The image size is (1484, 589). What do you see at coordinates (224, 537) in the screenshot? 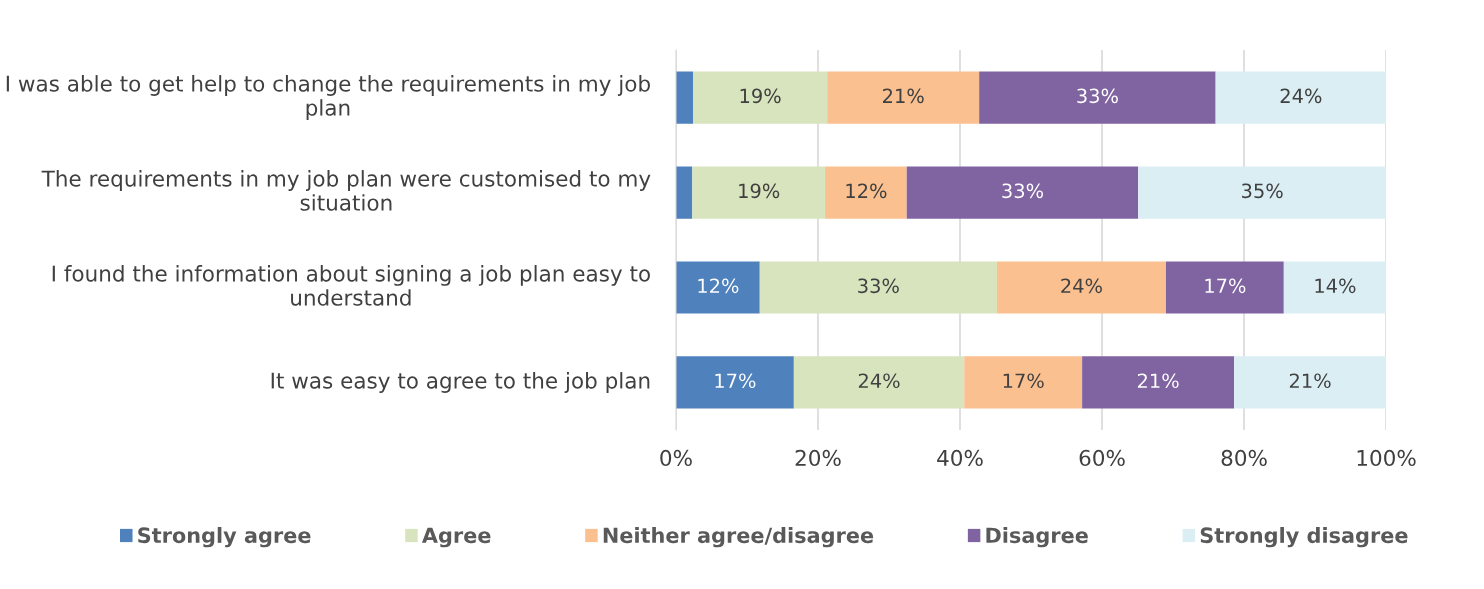
I see `legend-label: Strongly agree` at bounding box center [224, 537].